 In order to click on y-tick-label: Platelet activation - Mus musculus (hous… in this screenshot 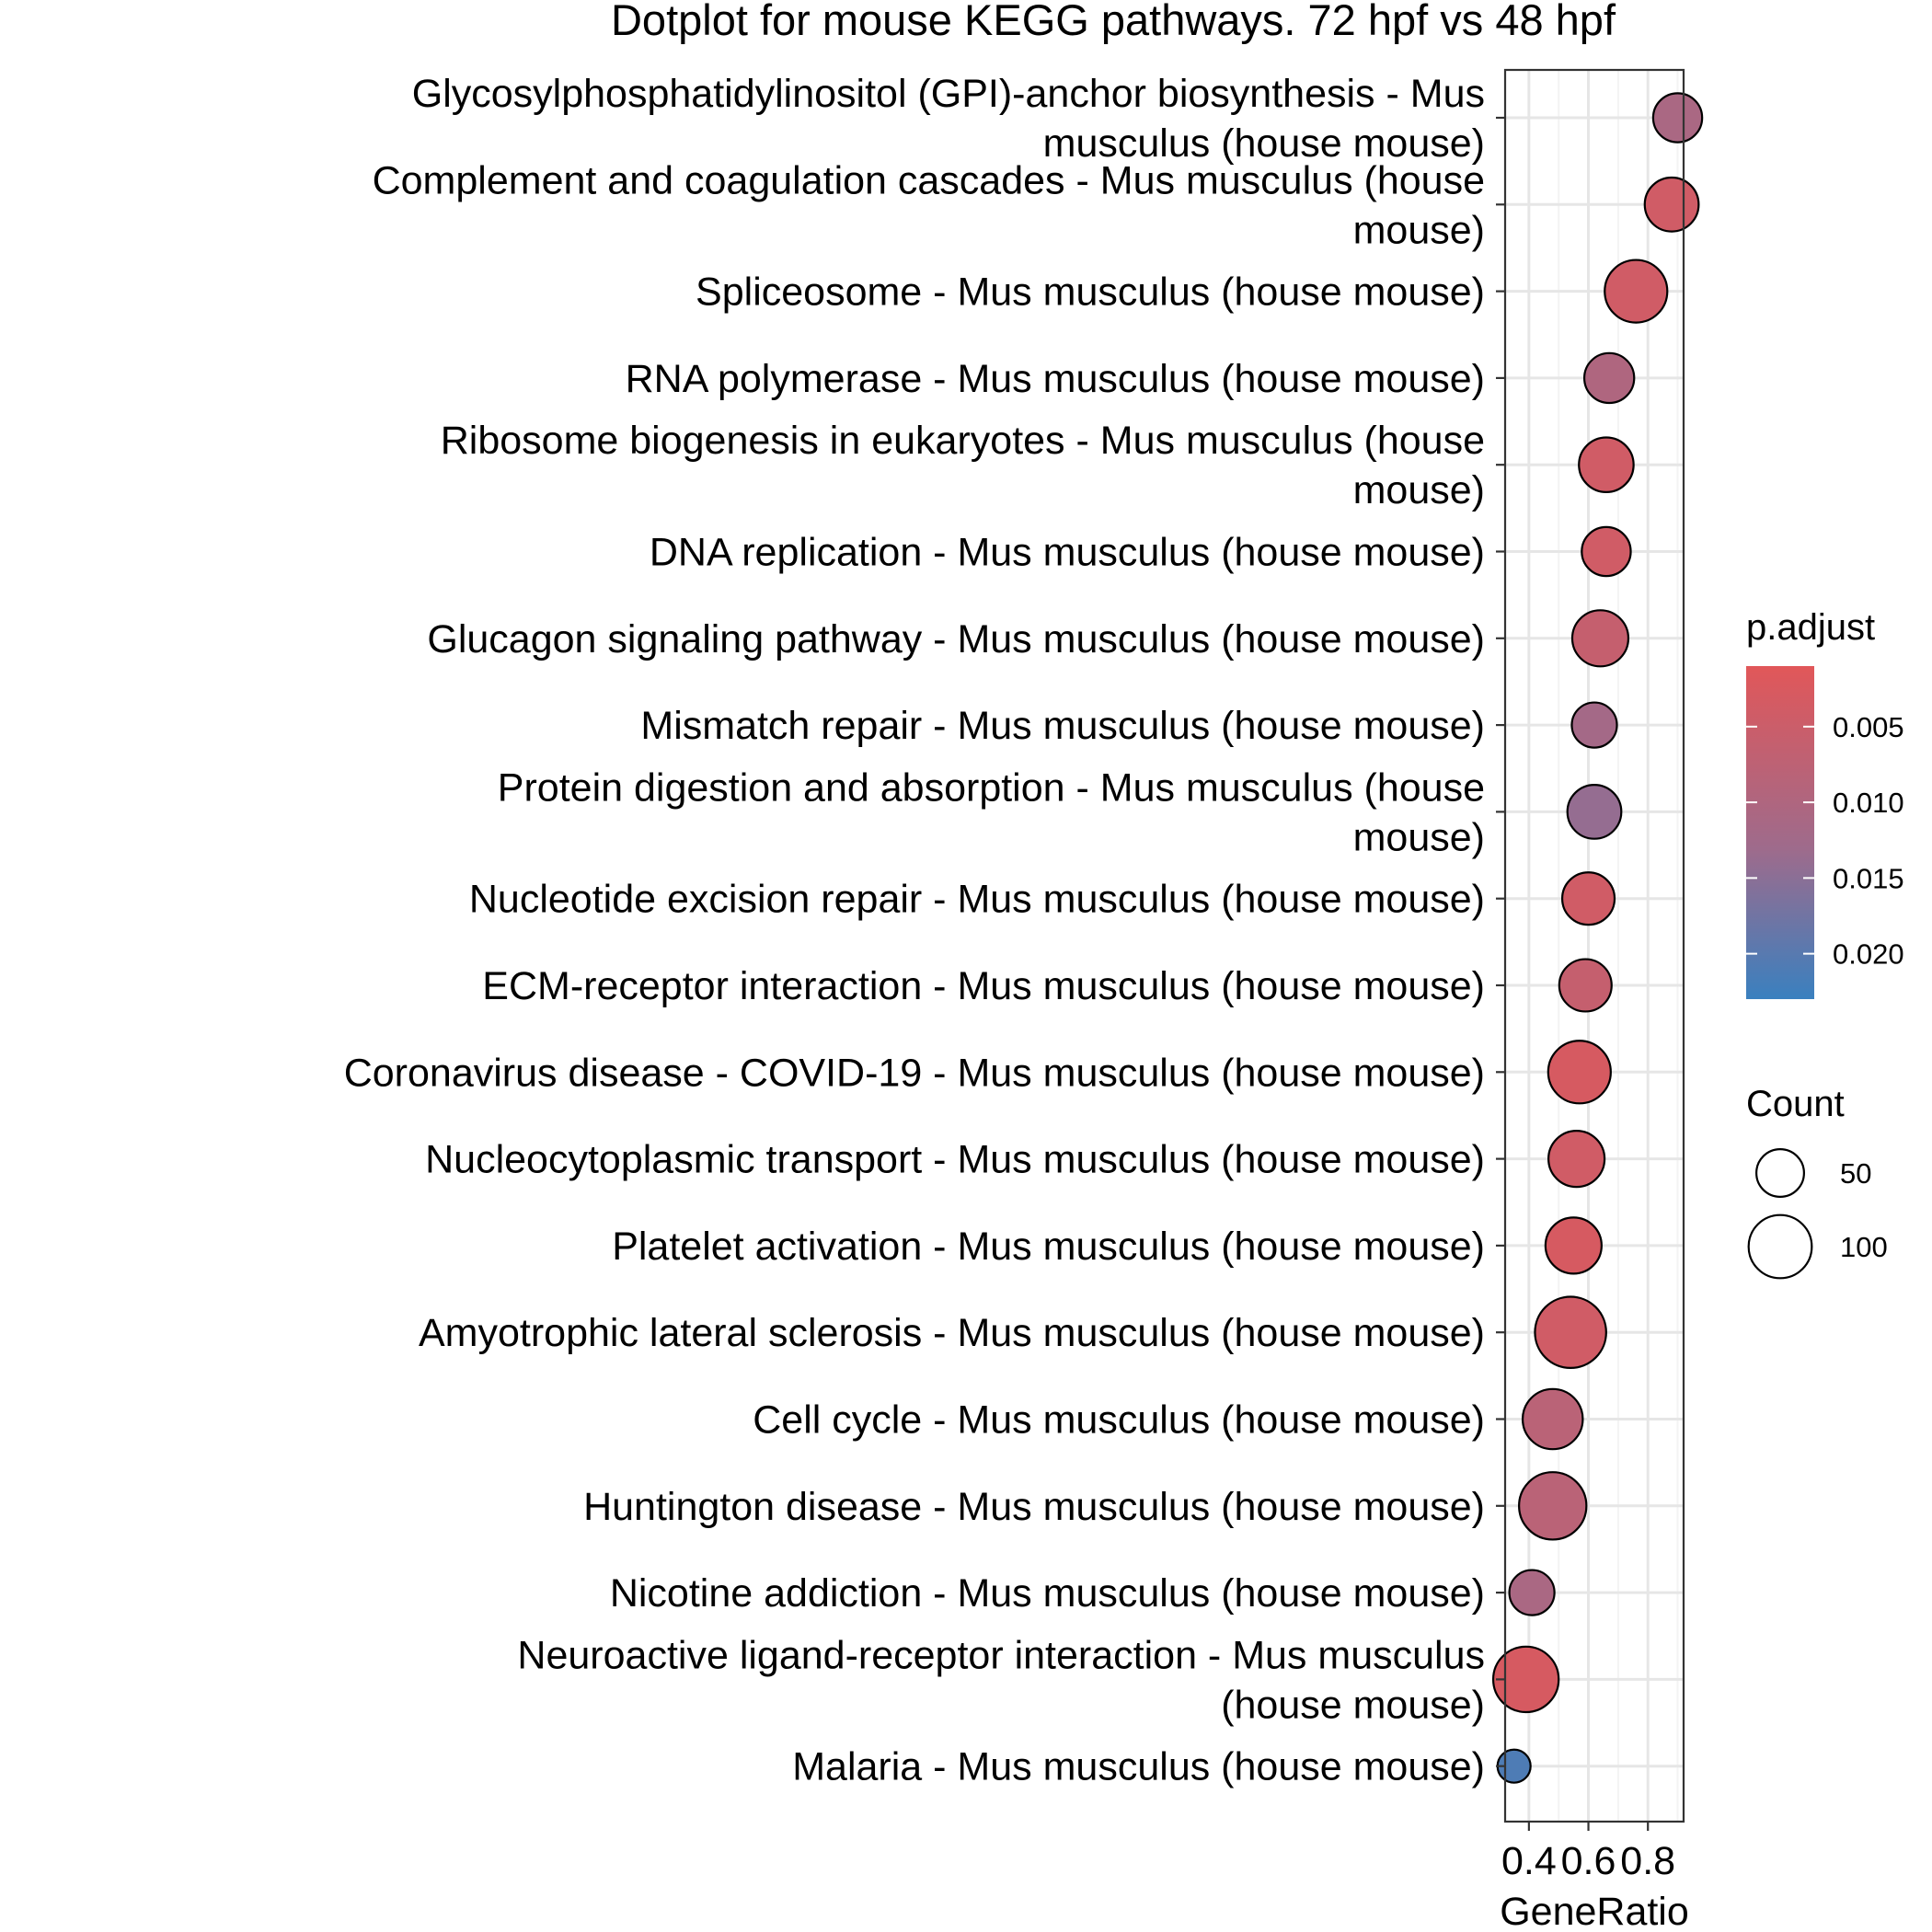, I will do `click(1048, 1247)`.